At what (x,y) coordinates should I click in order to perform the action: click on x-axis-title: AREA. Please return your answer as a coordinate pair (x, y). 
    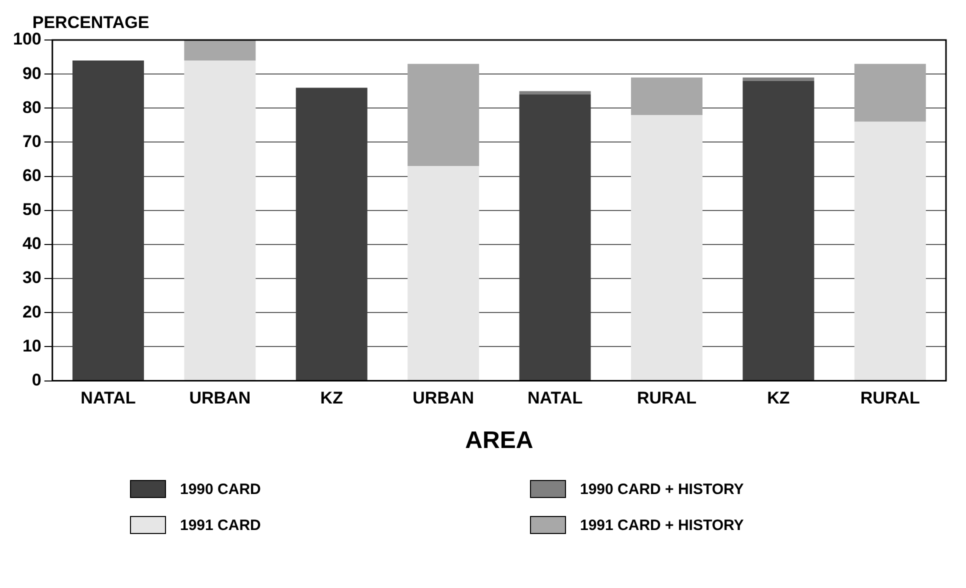
    Looking at the image, I should click on (499, 440).